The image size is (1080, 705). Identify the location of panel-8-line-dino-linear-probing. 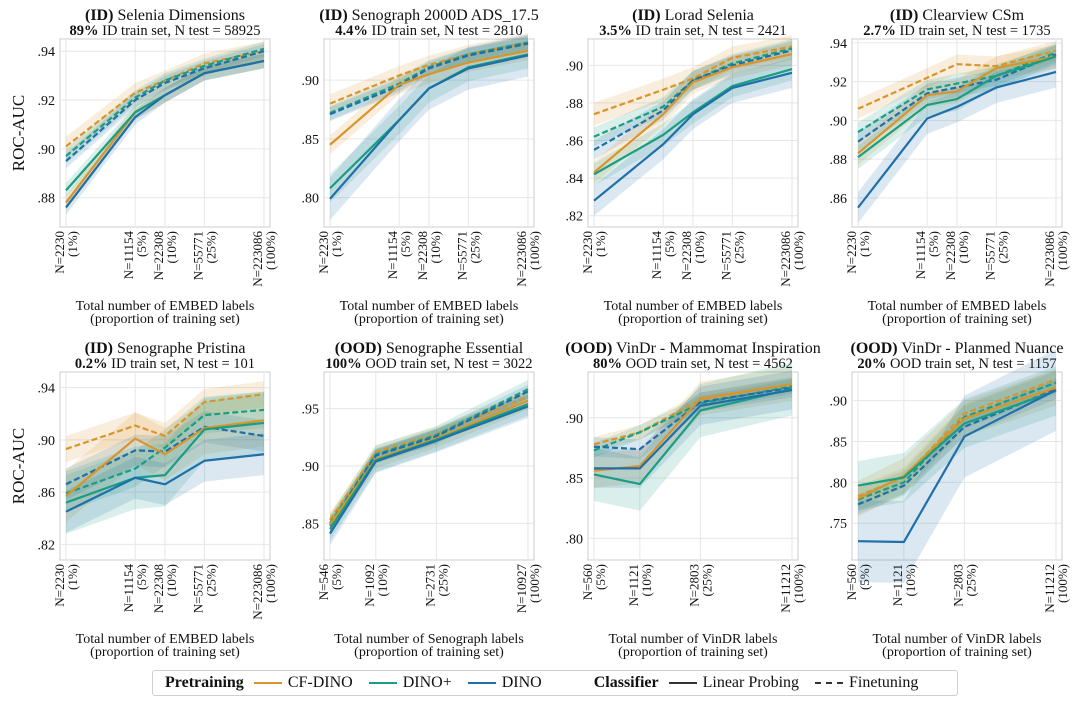
(957, 466).